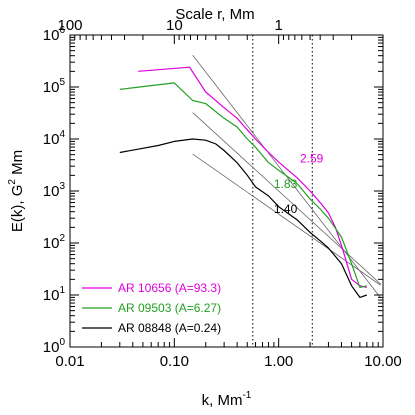 This screenshot has width=415, height=415. Describe the element at coordinates (54, 138) in the screenshot. I see `y-tick-label: 10⁴` at that location.